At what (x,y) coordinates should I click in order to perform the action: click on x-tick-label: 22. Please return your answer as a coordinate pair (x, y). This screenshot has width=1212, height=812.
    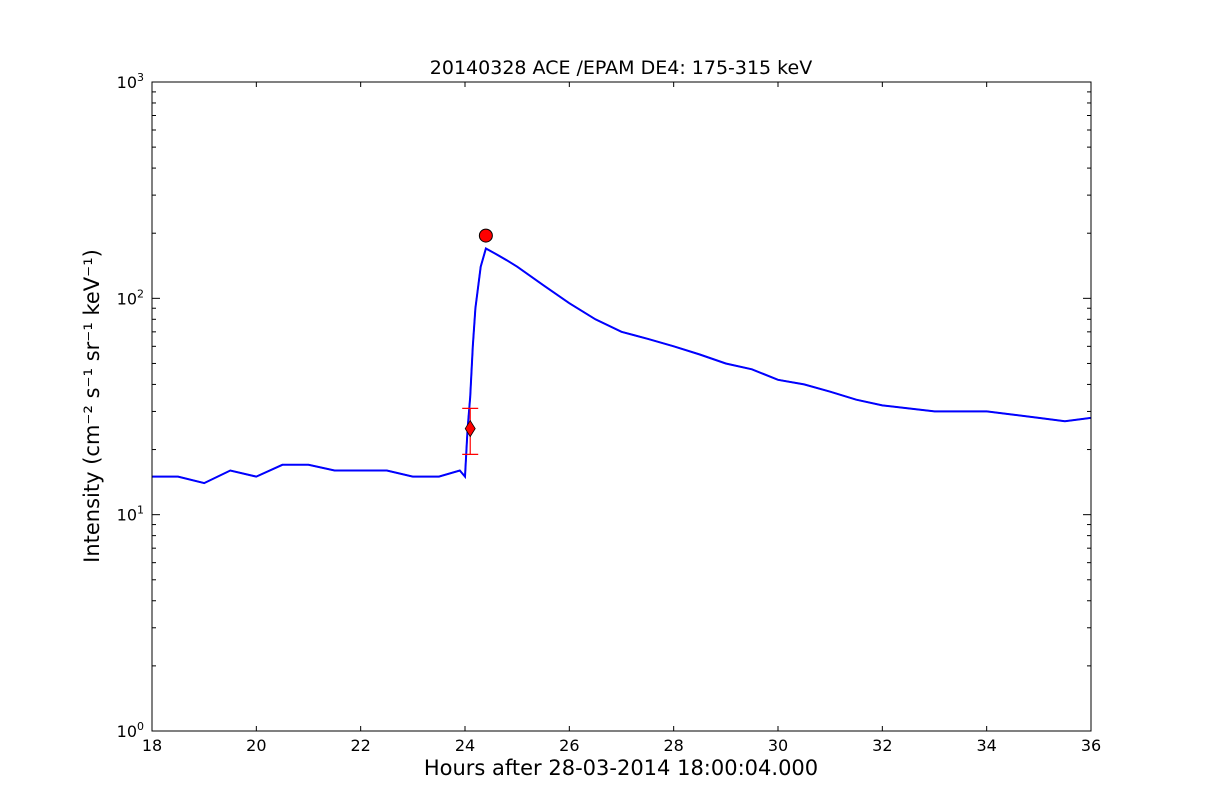
    Looking at the image, I should click on (360, 745).